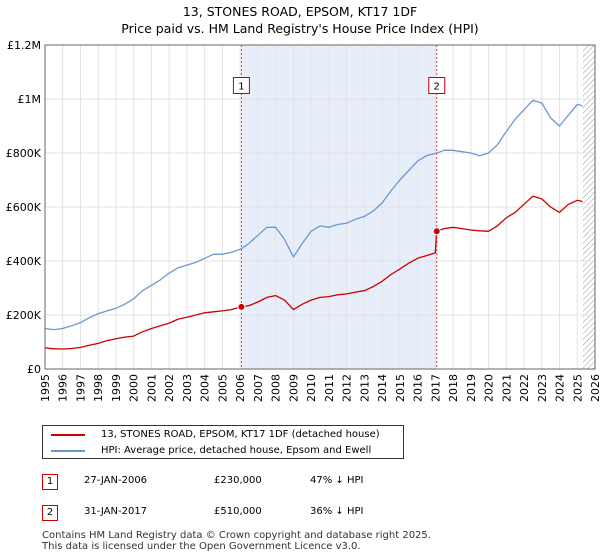 The image size is (600, 560). What do you see at coordinates (238, 511) in the screenshot?
I see `transaction-price: £510,000` at bounding box center [238, 511].